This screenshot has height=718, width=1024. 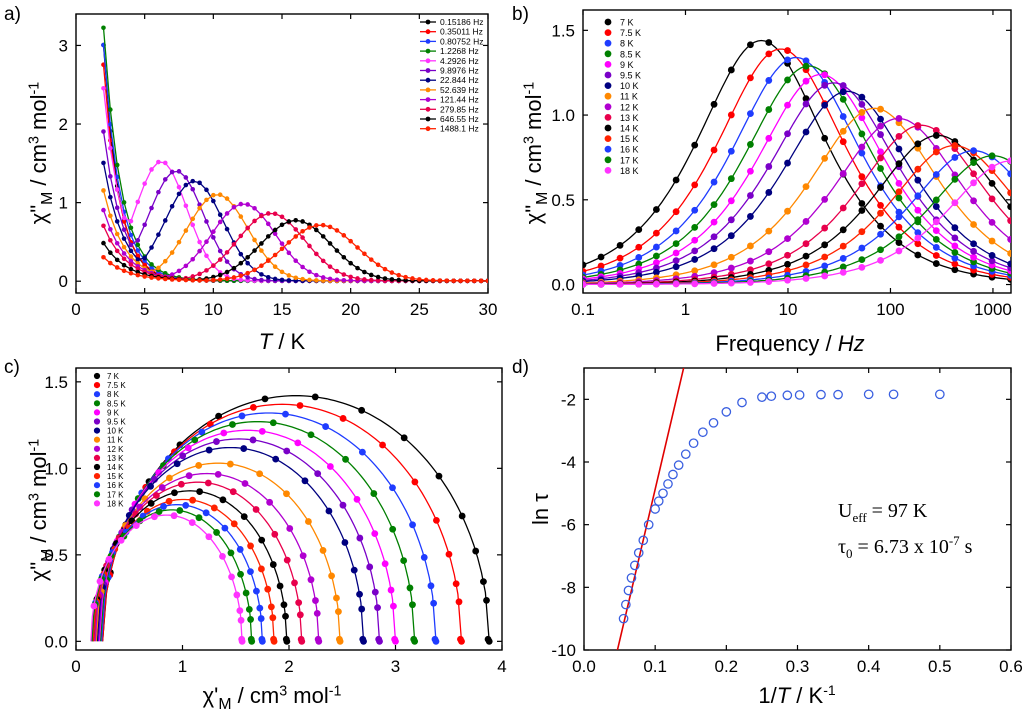 I want to click on y-tick-label: 1.0, so click(x=56, y=468).